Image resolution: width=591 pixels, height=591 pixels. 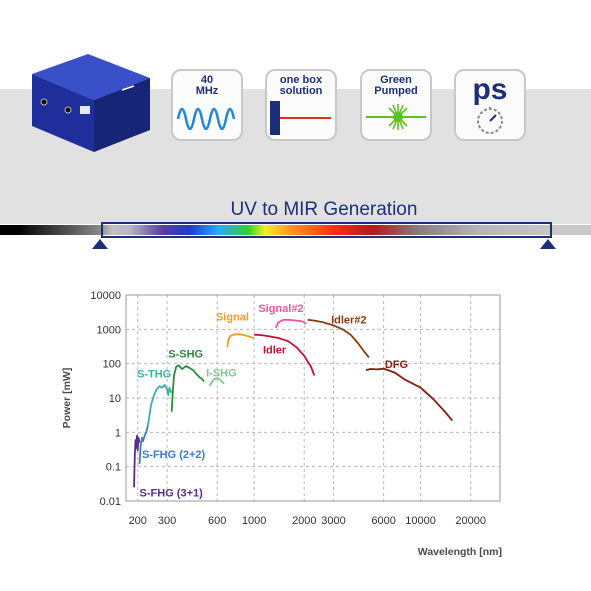 I want to click on laser-box-icon, so click(x=300, y=118).